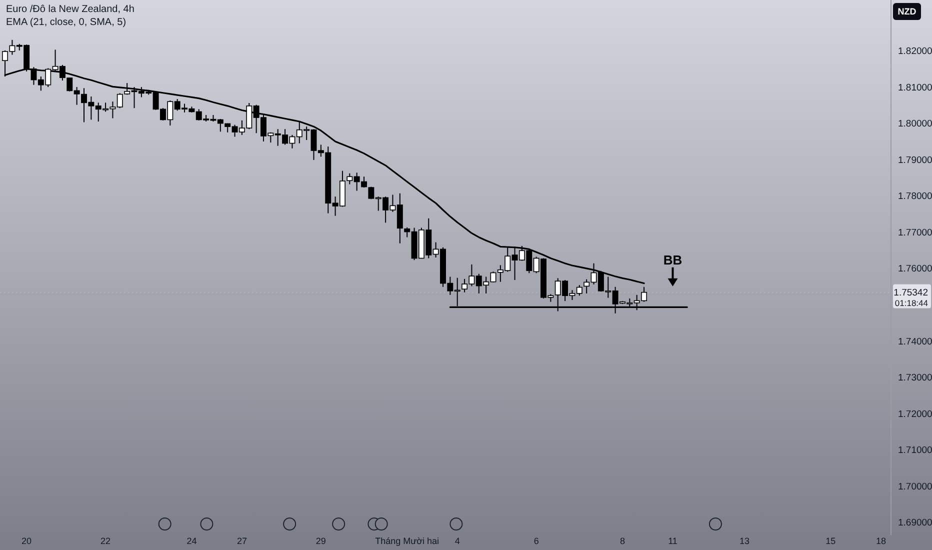 The width and height of the screenshot is (932, 550). What do you see at coordinates (911, 293) in the screenshot?
I see `ref-line-label: 1.75342` at bounding box center [911, 293].